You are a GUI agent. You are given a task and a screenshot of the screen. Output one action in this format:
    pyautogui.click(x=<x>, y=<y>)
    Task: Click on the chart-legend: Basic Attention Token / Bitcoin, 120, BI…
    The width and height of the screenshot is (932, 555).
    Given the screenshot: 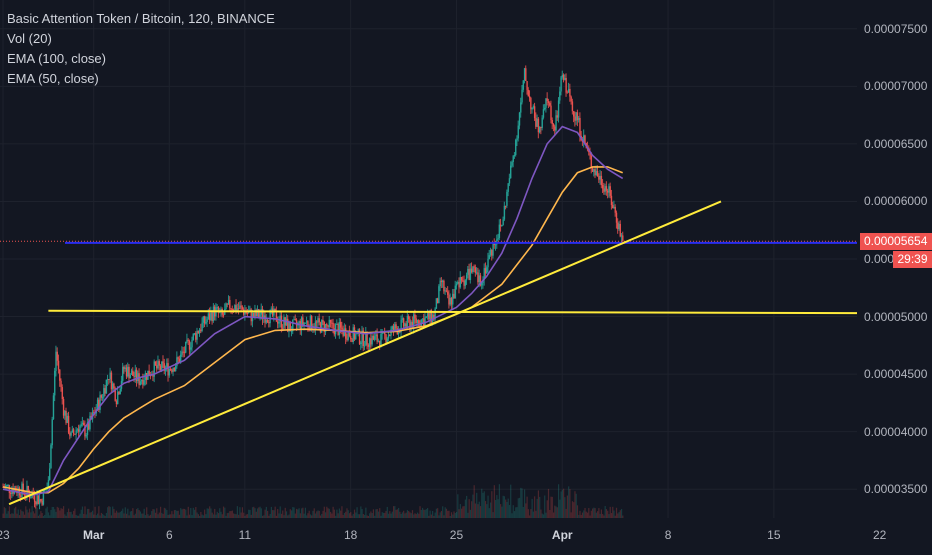 What is the action you would take?
    pyautogui.click(x=141, y=49)
    